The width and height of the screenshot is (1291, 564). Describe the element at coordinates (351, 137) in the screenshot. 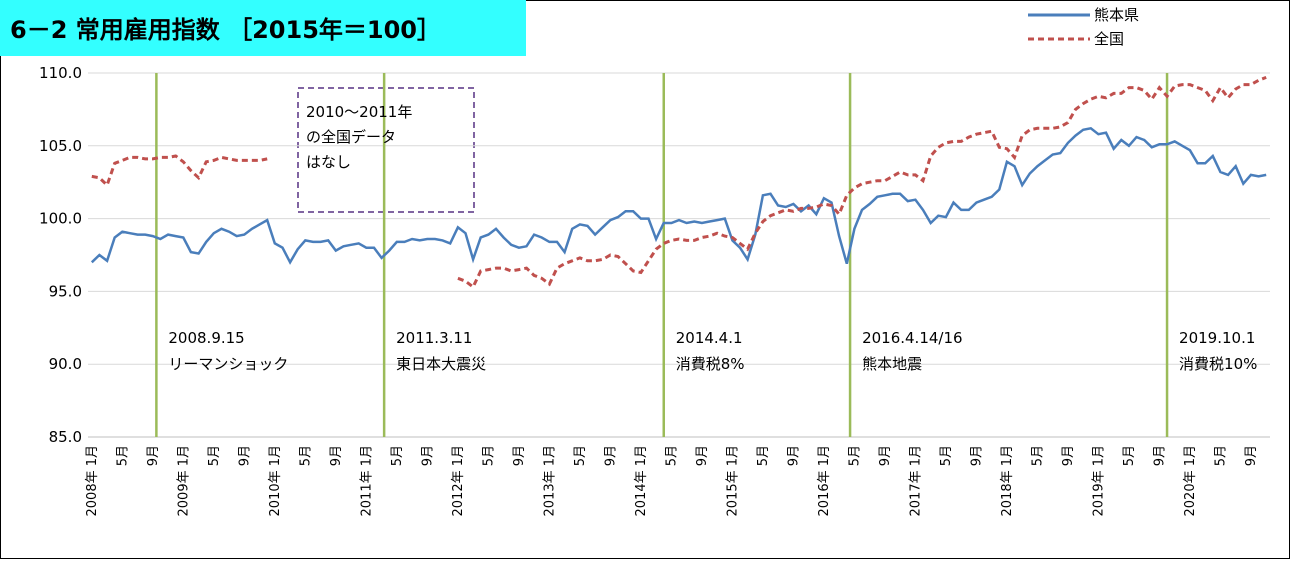

I see `note-line: の全国データ` at that location.